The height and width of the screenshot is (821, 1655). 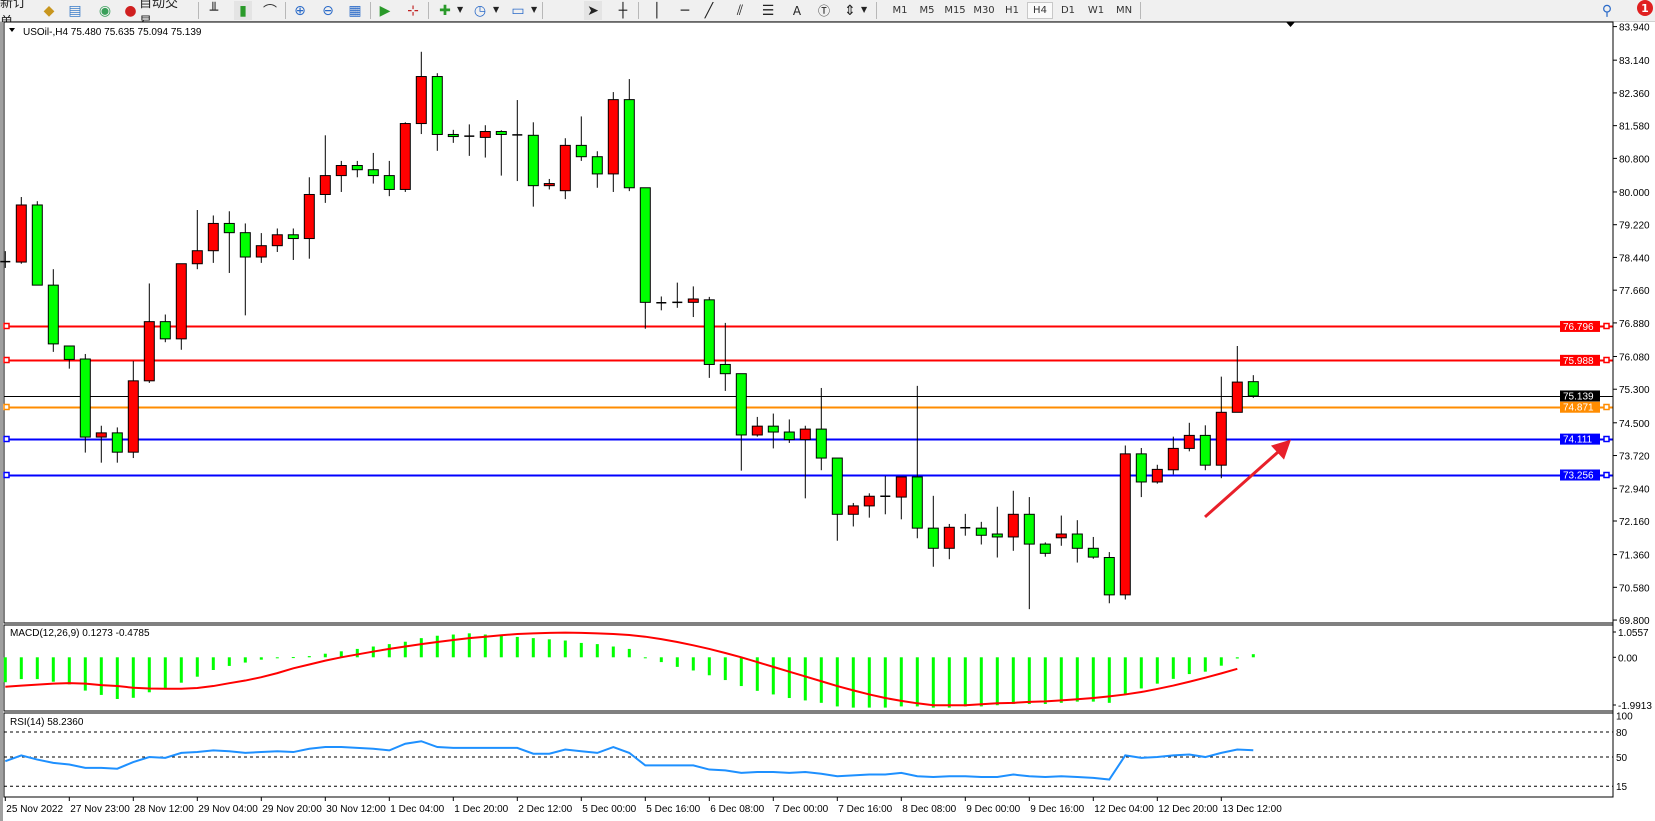 I want to click on tile-windows-icon: ▦, so click(x=355, y=10).